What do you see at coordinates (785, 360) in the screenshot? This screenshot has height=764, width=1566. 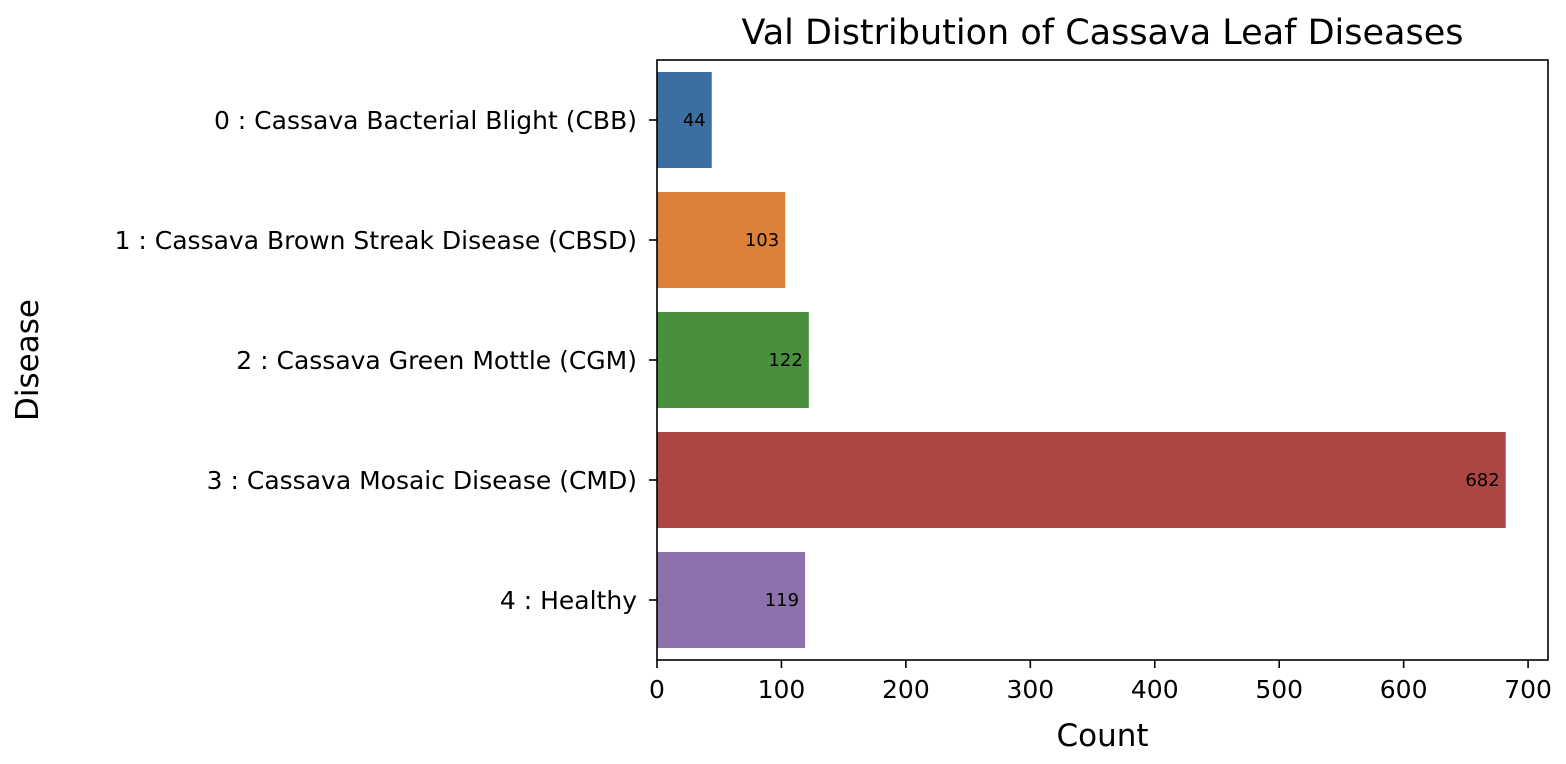 I see `bar-value-label-2: 122` at bounding box center [785, 360].